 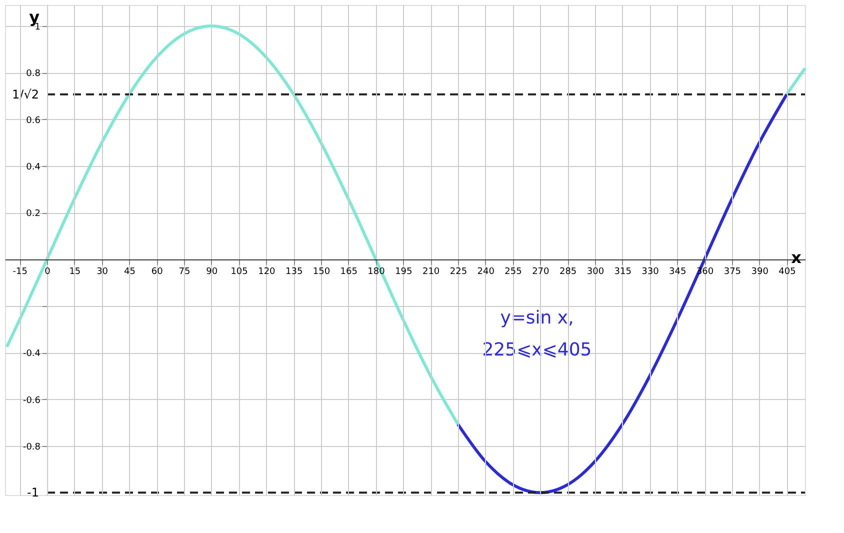 I want to click on x-tick-label: 195, so click(x=403, y=271).